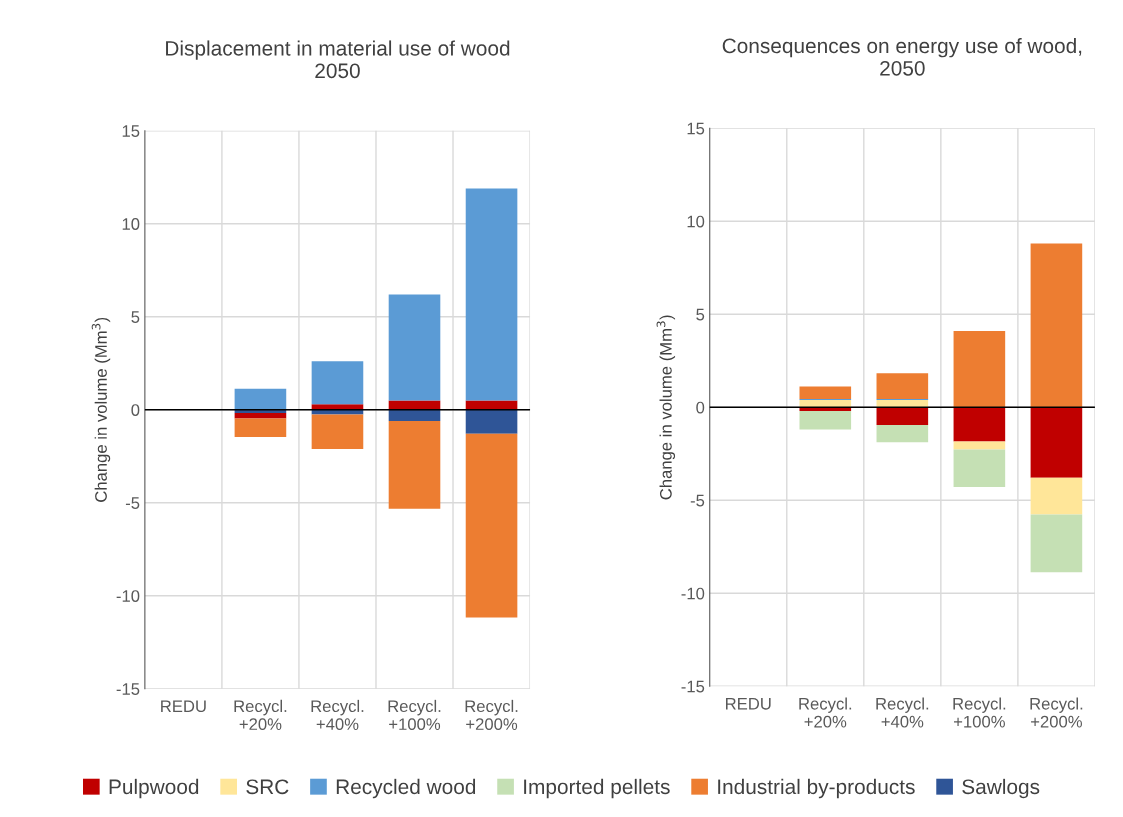  I want to click on legend-label: Recycled wood, so click(406, 788).